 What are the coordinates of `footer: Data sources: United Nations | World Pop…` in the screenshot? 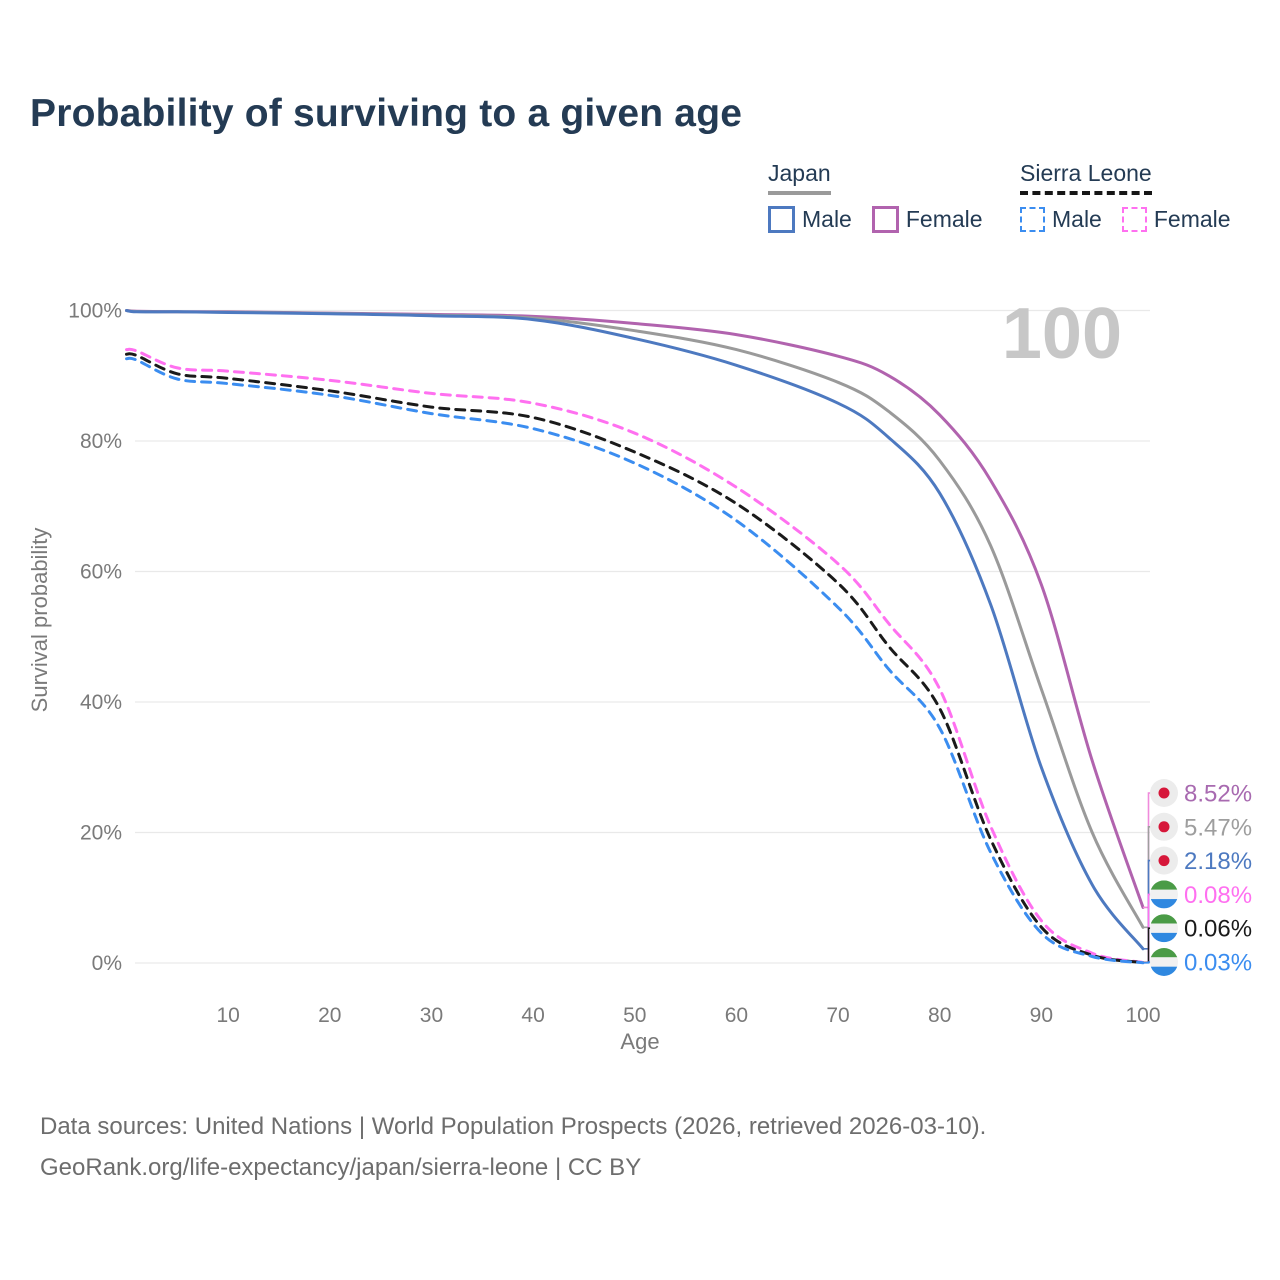 It's located at (513, 1147).